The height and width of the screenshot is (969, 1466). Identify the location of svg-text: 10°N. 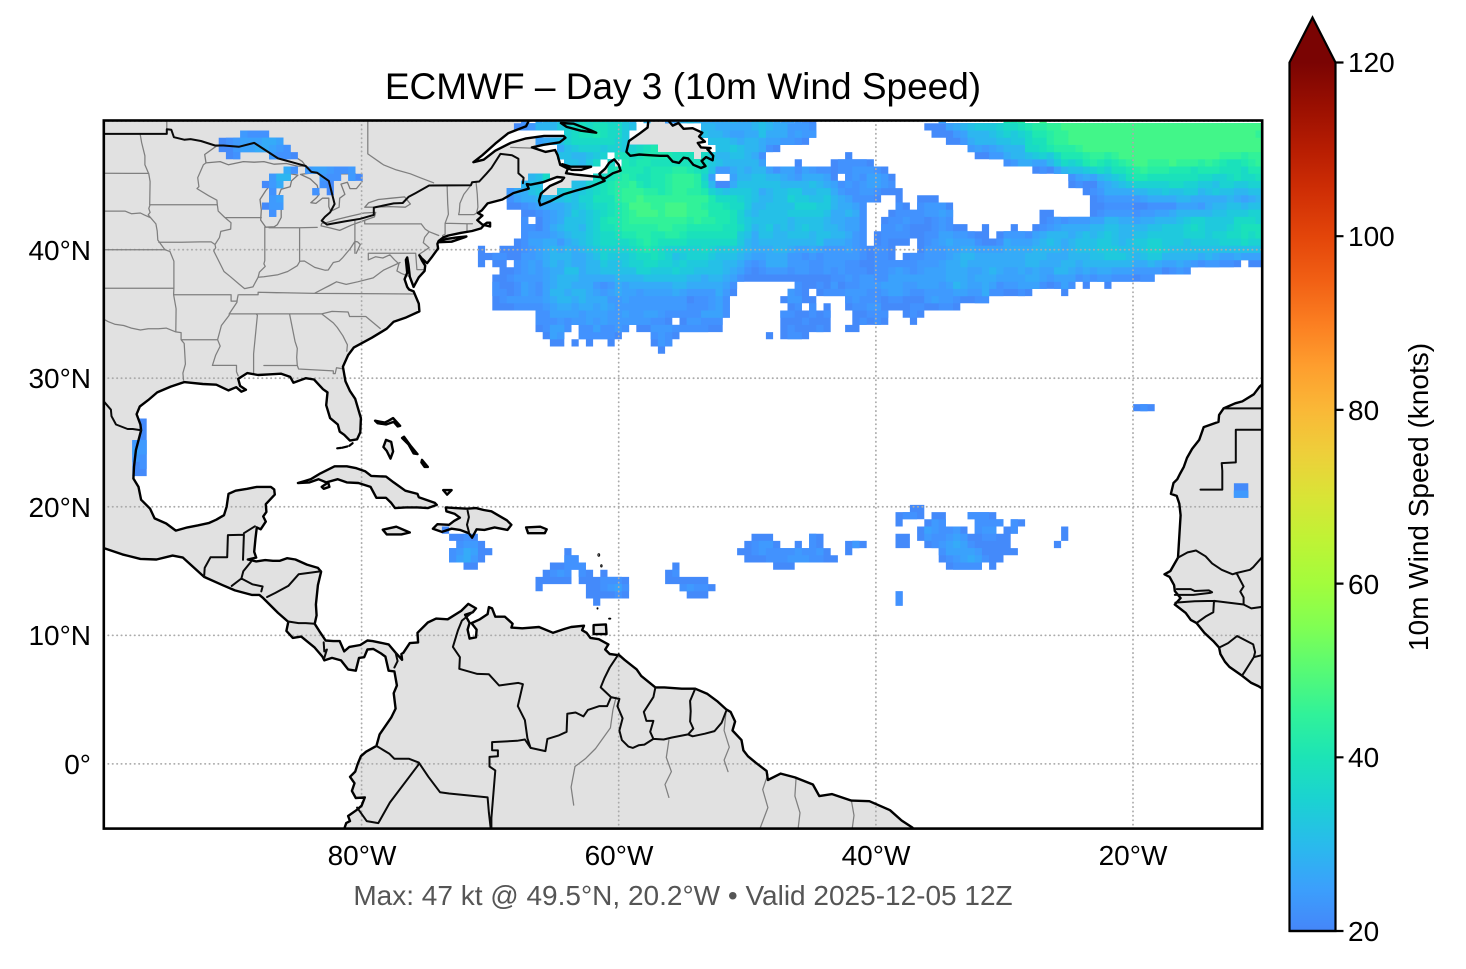
(59, 635).